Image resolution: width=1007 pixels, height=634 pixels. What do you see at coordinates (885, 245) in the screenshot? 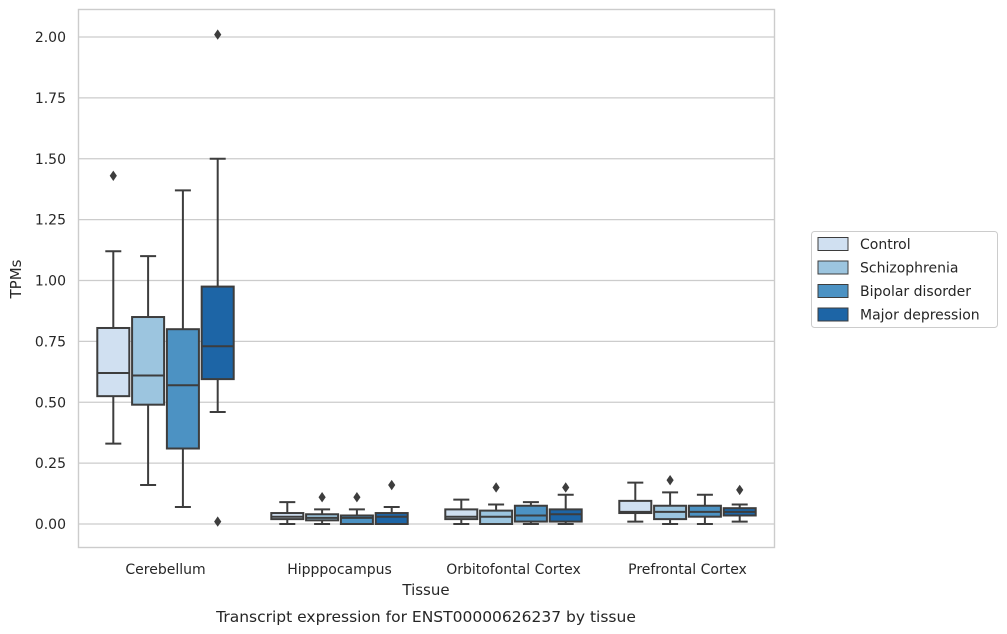
I see `legend-label: Control` at bounding box center [885, 245].